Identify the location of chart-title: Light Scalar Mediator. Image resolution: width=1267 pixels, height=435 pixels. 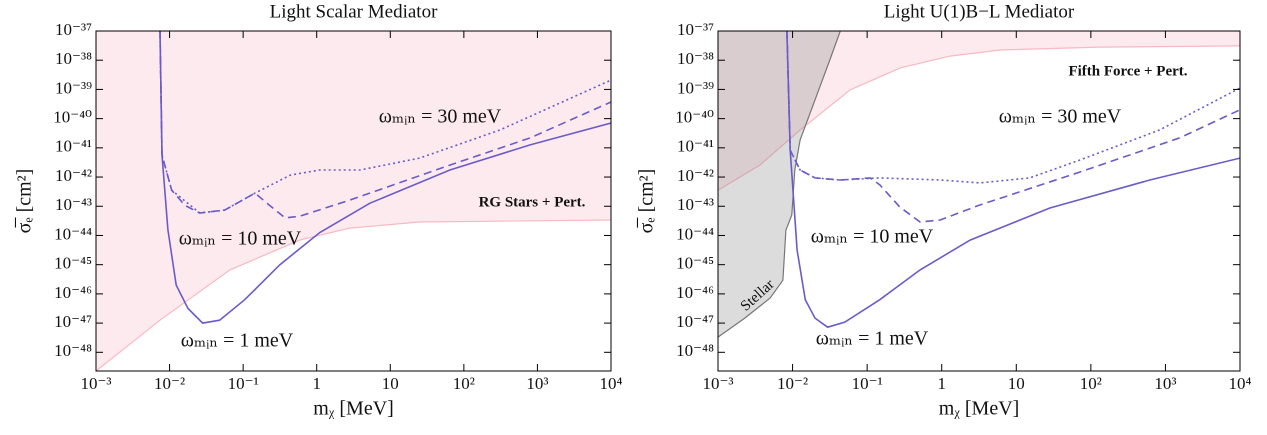
(354, 11).